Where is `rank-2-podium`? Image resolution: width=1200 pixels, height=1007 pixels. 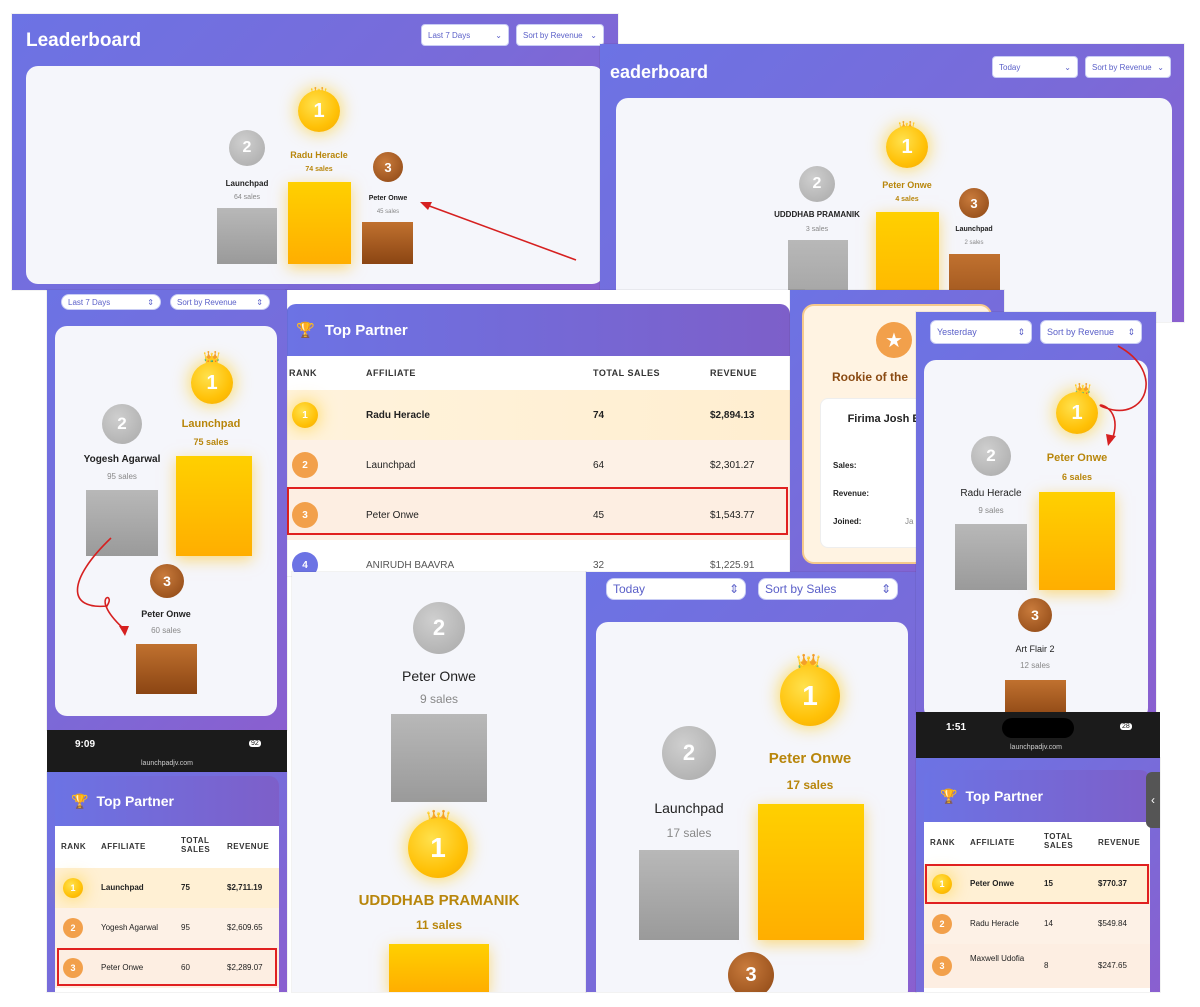 rank-2-podium is located at coordinates (991, 557).